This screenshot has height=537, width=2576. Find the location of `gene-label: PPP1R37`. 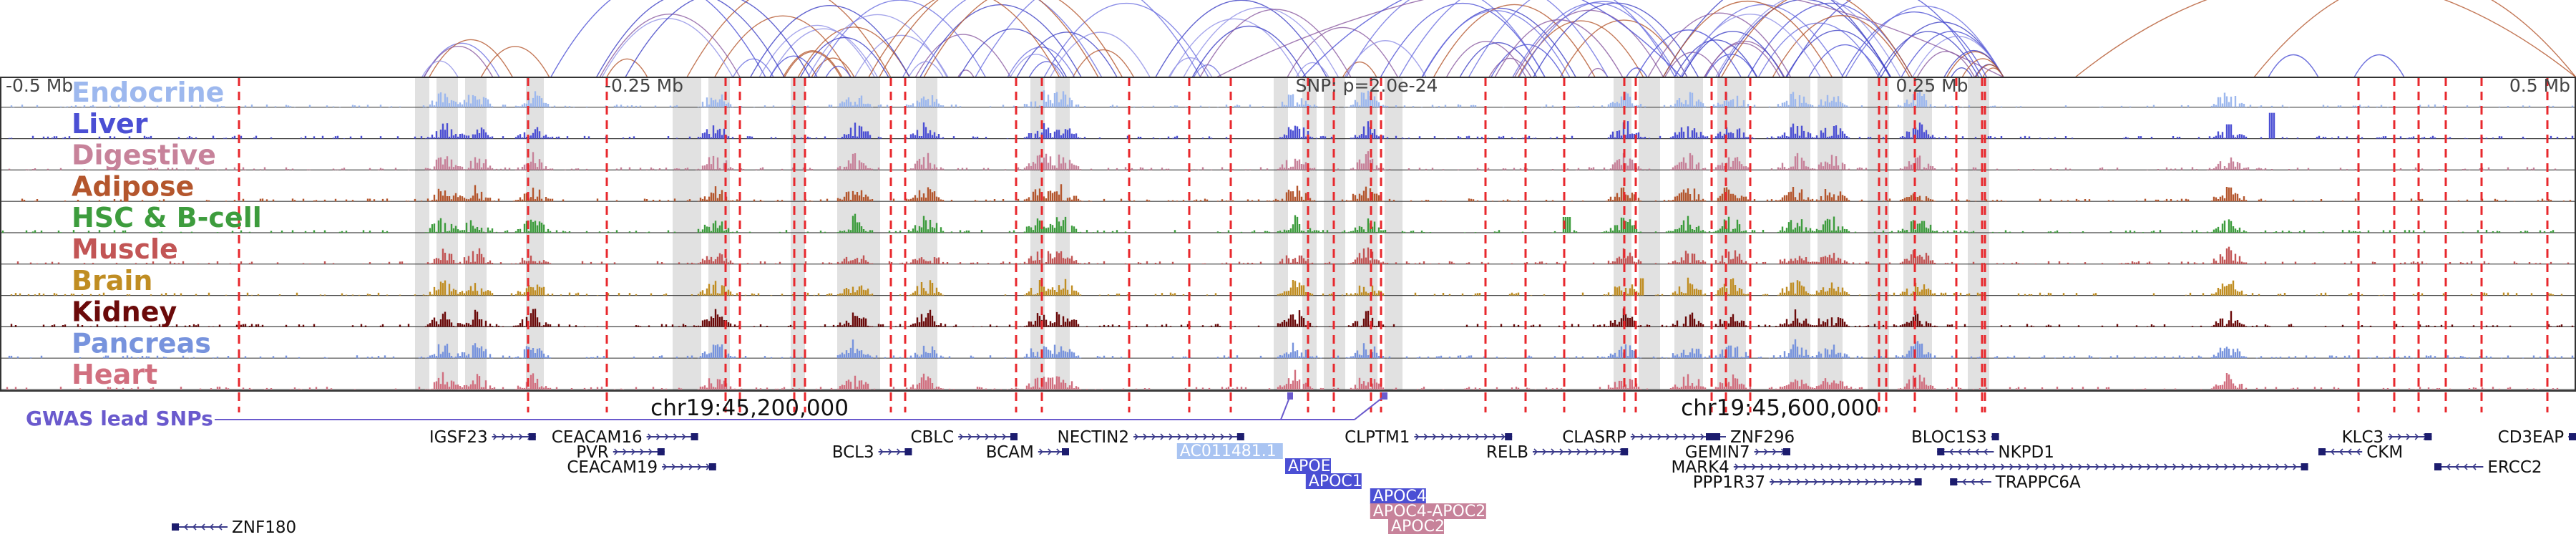

gene-label: PPP1R37 is located at coordinates (1729, 482).